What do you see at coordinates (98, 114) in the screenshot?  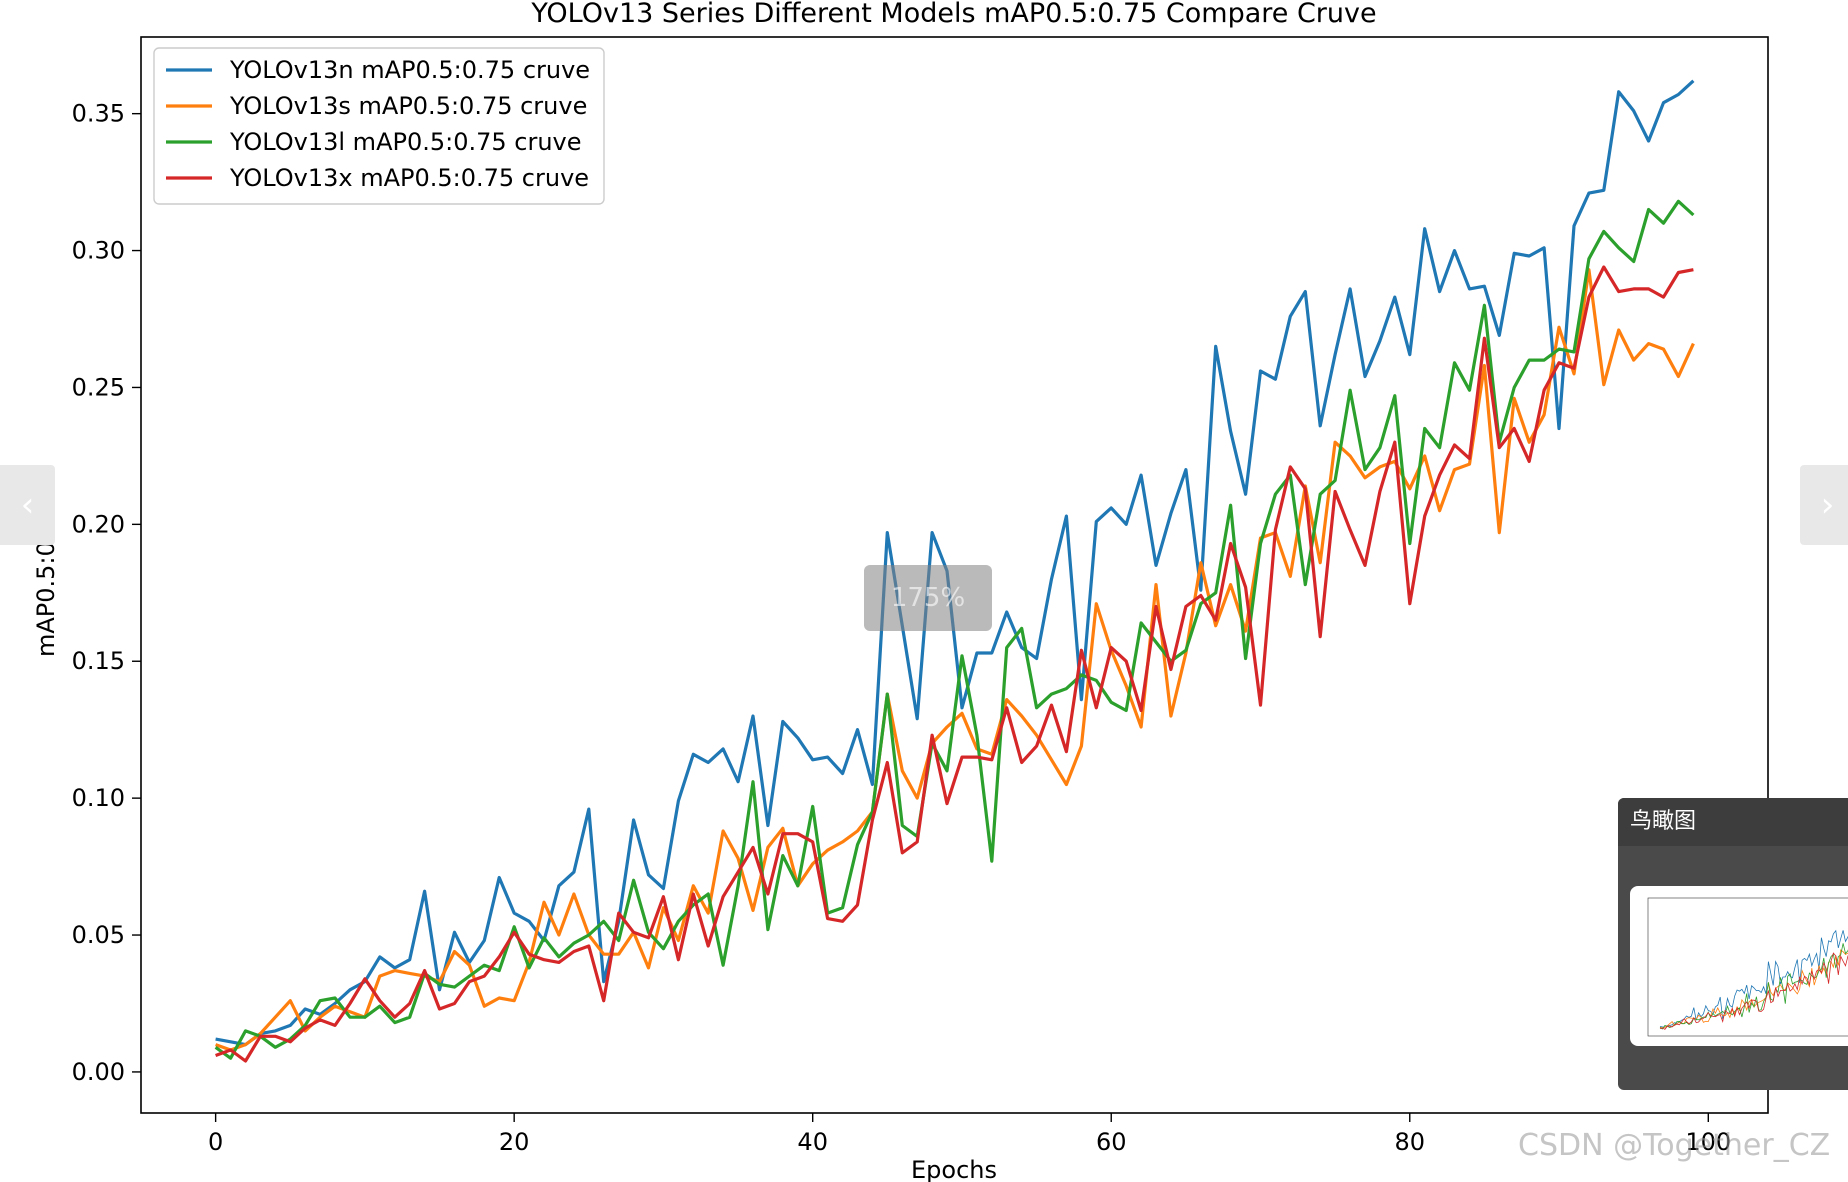 I see `y-tick-label: 0.35` at bounding box center [98, 114].